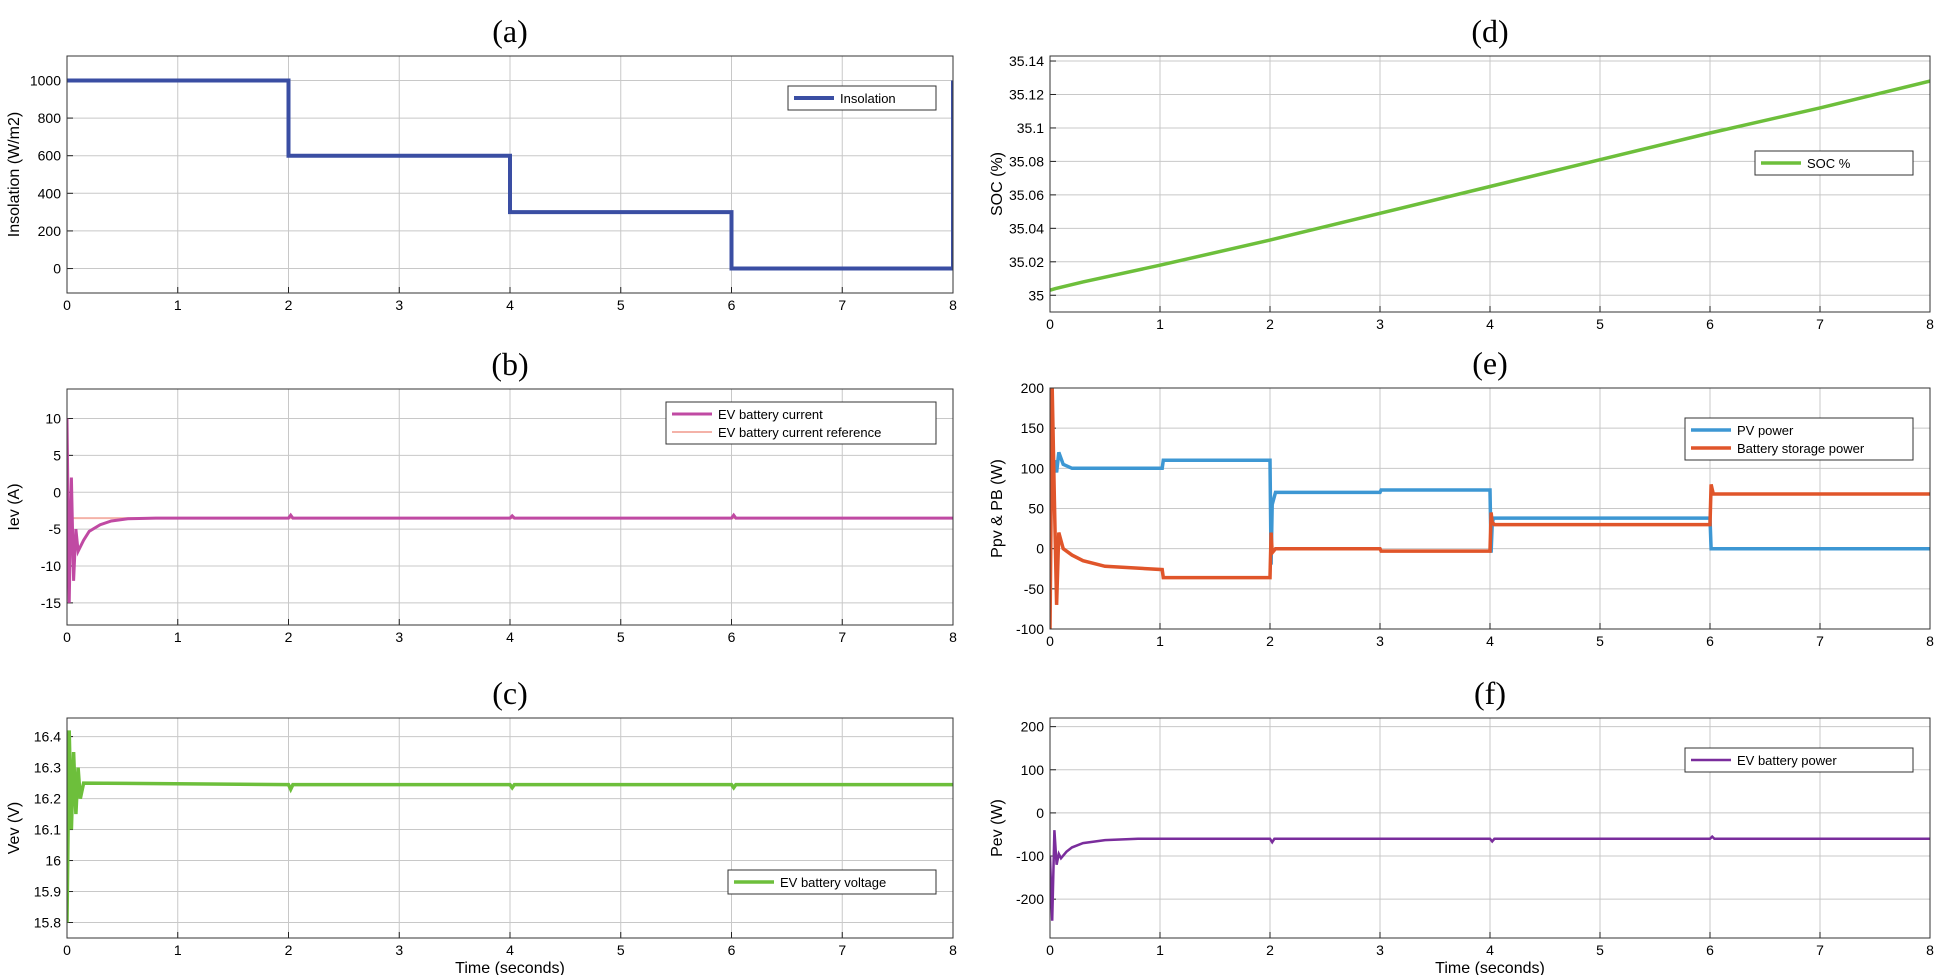 The width and height of the screenshot is (1940, 975). I want to click on legend-label: EV battery current, so click(770, 414).